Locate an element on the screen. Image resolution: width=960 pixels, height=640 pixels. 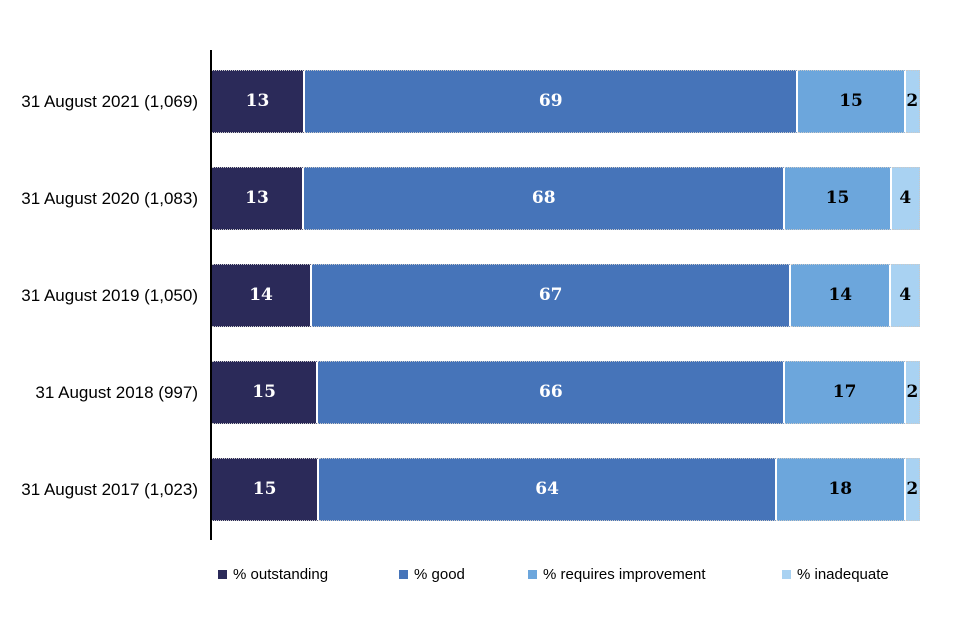
category-label: 31 August 2017 (1,023) is located at coordinates (109, 489).